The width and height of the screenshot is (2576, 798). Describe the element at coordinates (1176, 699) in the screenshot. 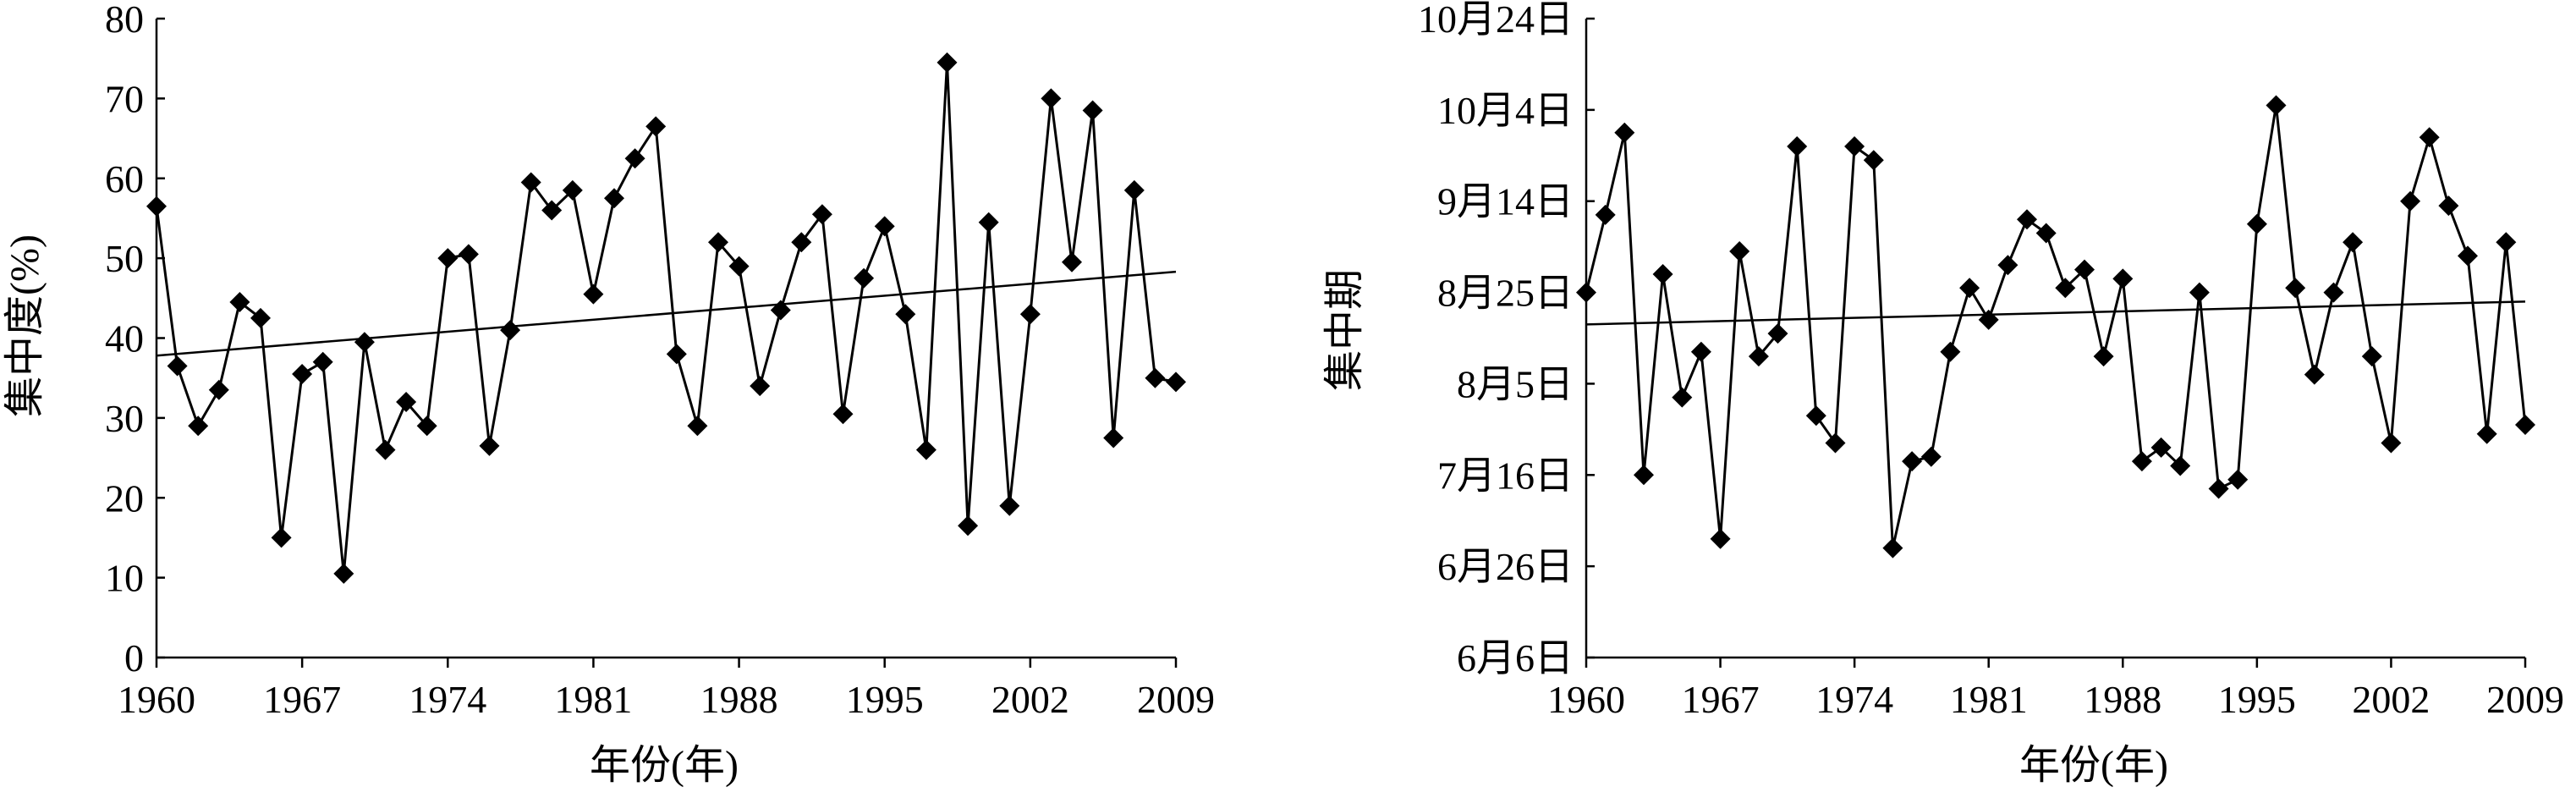

I see `chart-left-x-tick-label: 2009` at that location.